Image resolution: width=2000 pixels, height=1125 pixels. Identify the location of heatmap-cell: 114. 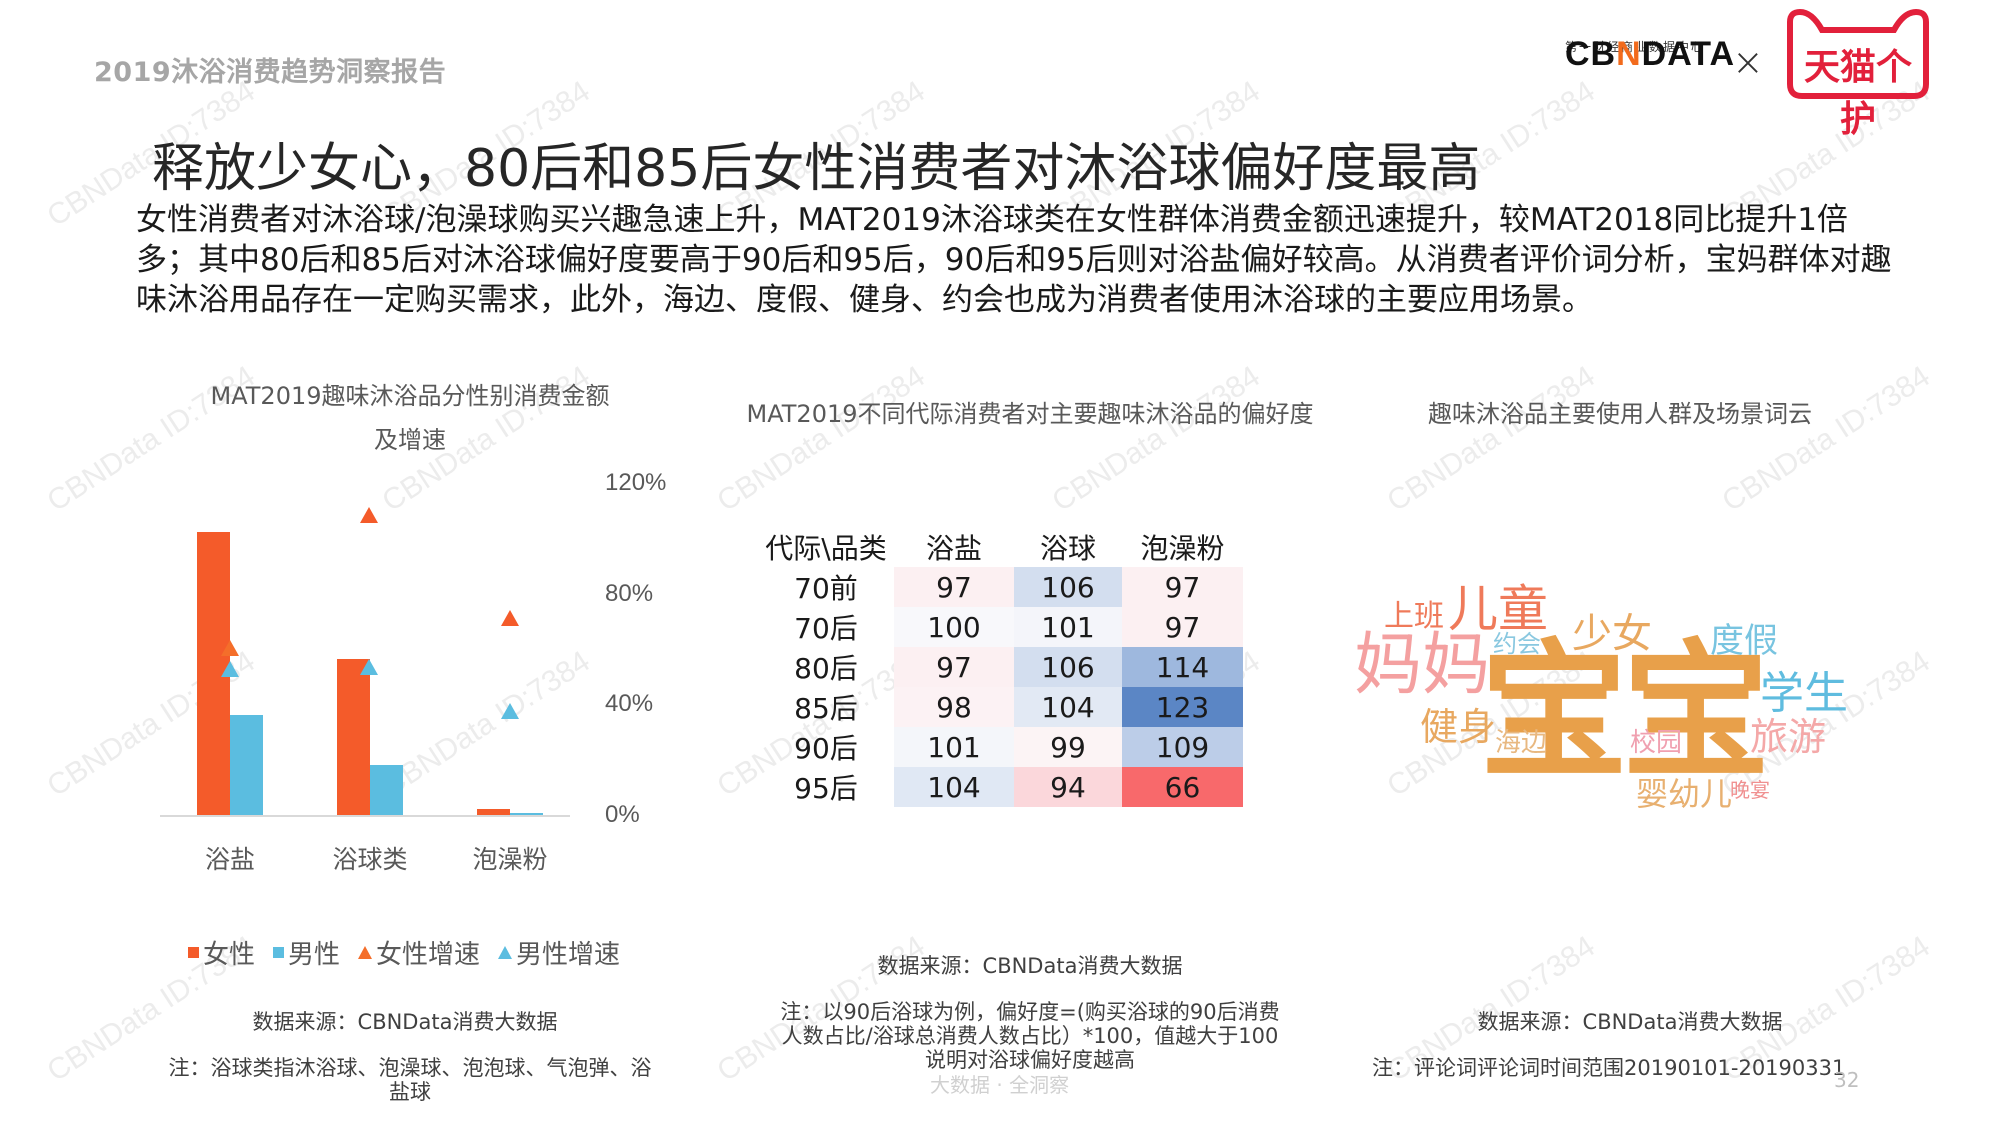
(1182, 667).